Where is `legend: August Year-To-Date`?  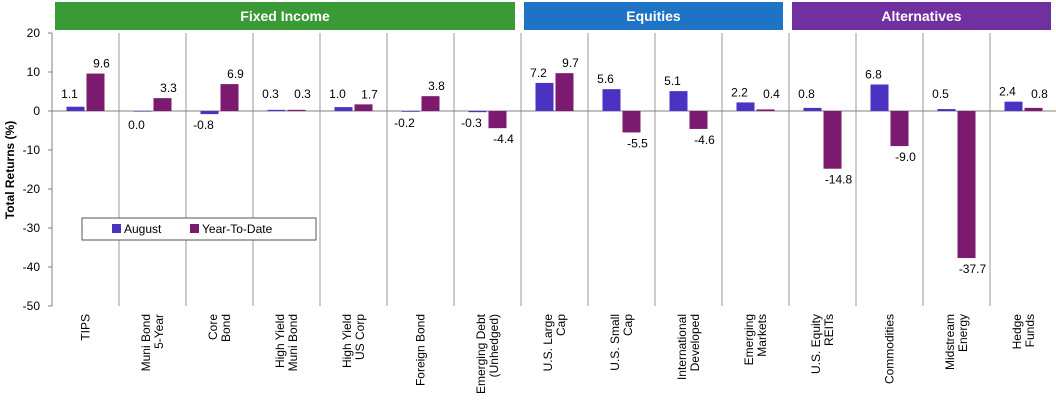
legend: August Year-To-Date is located at coordinates (199, 229).